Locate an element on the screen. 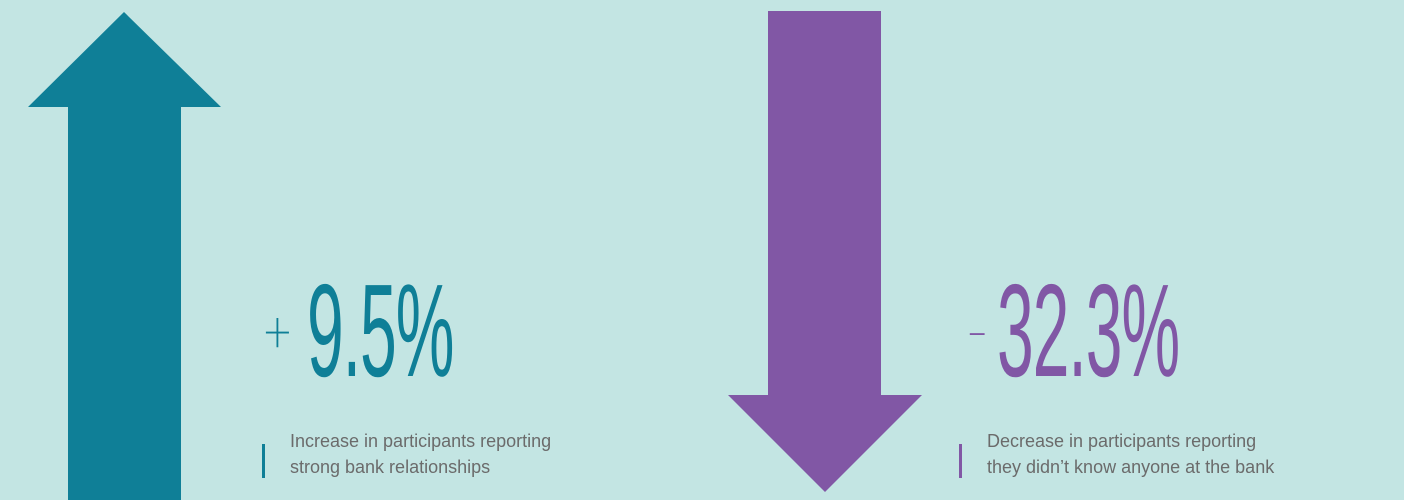  increase-caption-line-2: strong bank relationships is located at coordinates (390, 467).